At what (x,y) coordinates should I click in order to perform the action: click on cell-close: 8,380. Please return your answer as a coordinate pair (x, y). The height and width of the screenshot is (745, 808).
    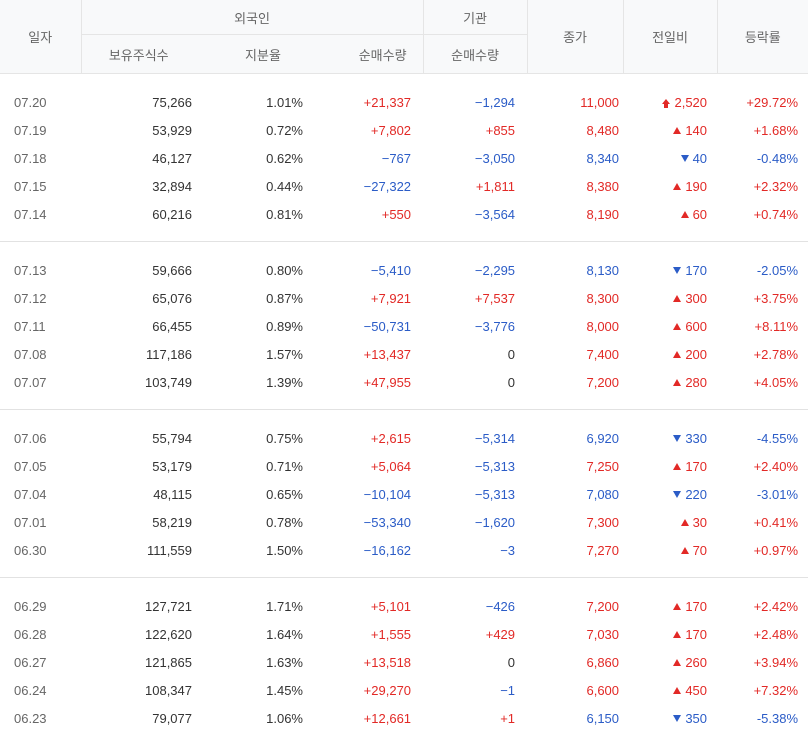
    Looking at the image, I should click on (575, 186).